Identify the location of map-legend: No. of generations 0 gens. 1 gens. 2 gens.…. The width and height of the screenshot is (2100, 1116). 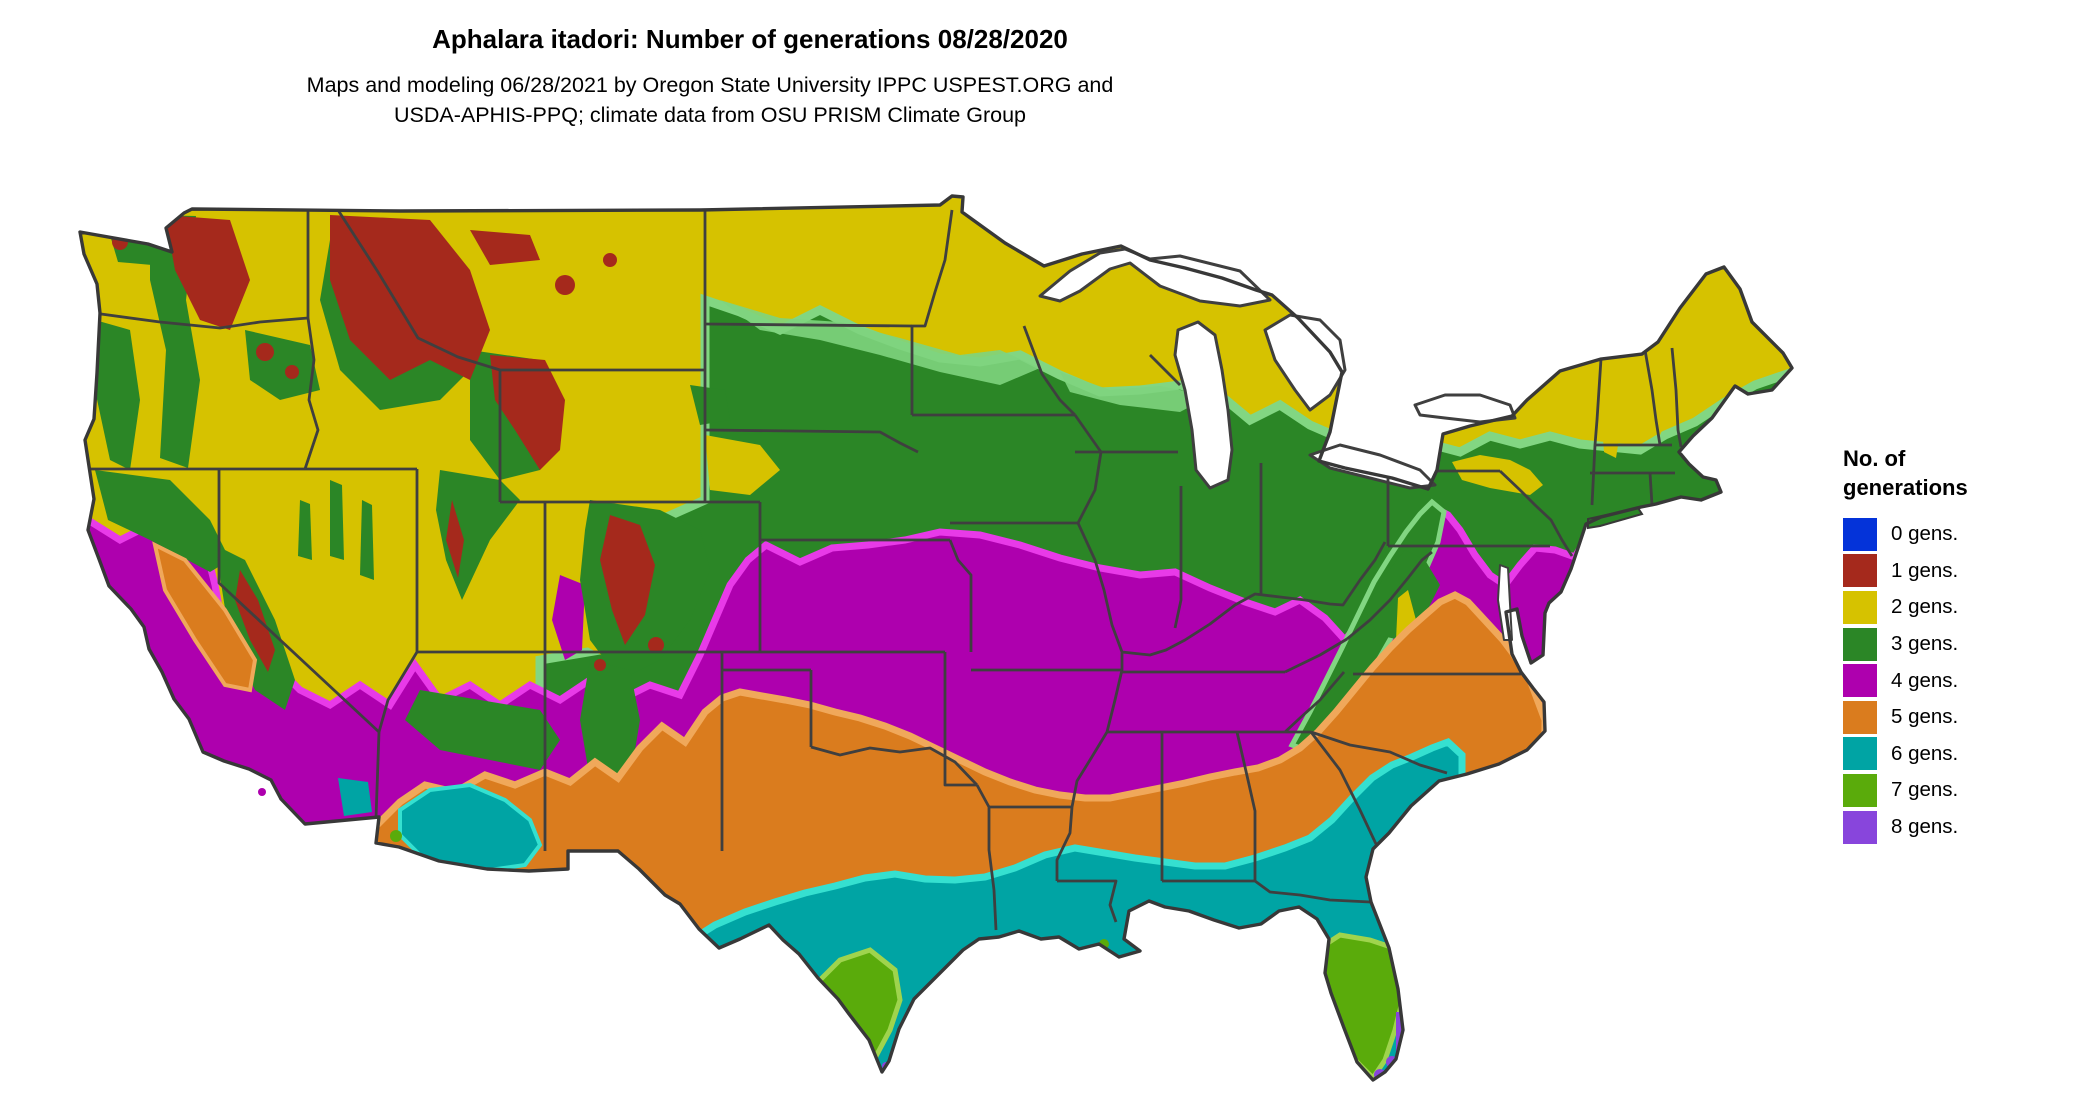
(1958, 644).